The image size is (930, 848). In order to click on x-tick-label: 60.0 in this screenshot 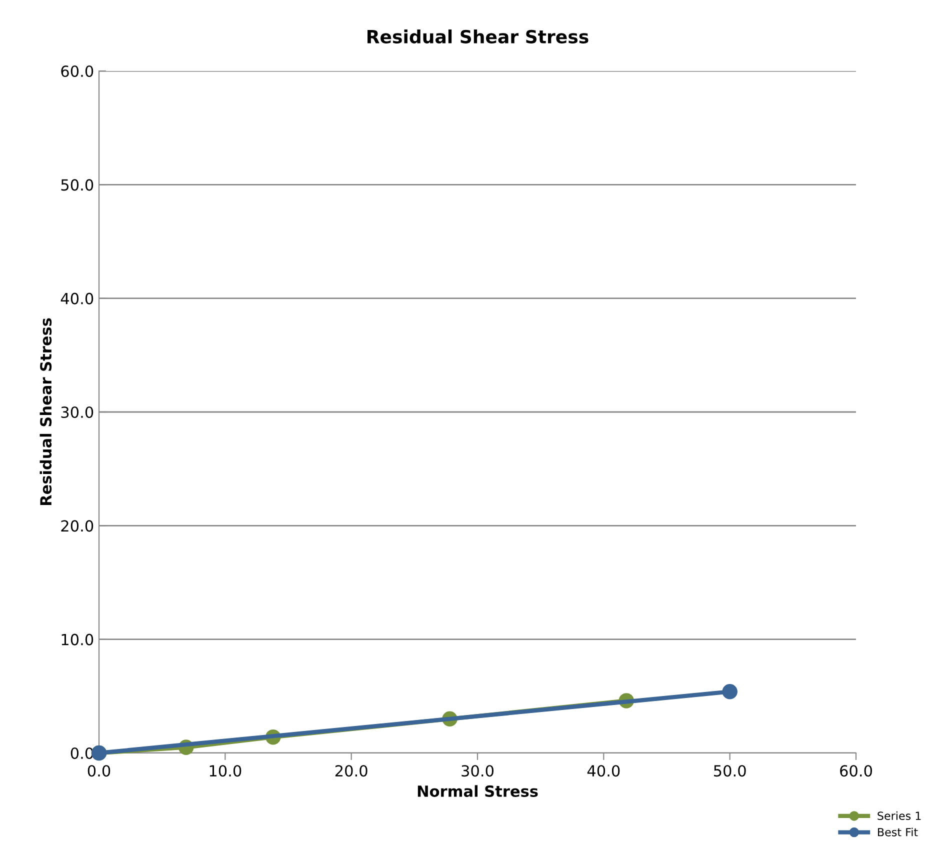, I will do `click(856, 771)`.